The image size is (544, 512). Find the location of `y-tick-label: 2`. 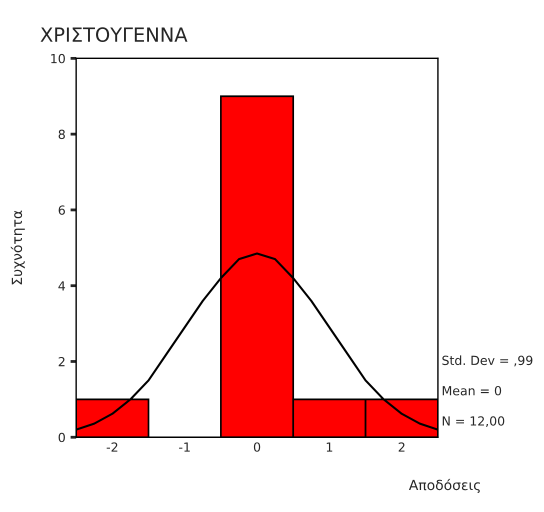

y-tick-label: 2 is located at coordinates (61, 361).